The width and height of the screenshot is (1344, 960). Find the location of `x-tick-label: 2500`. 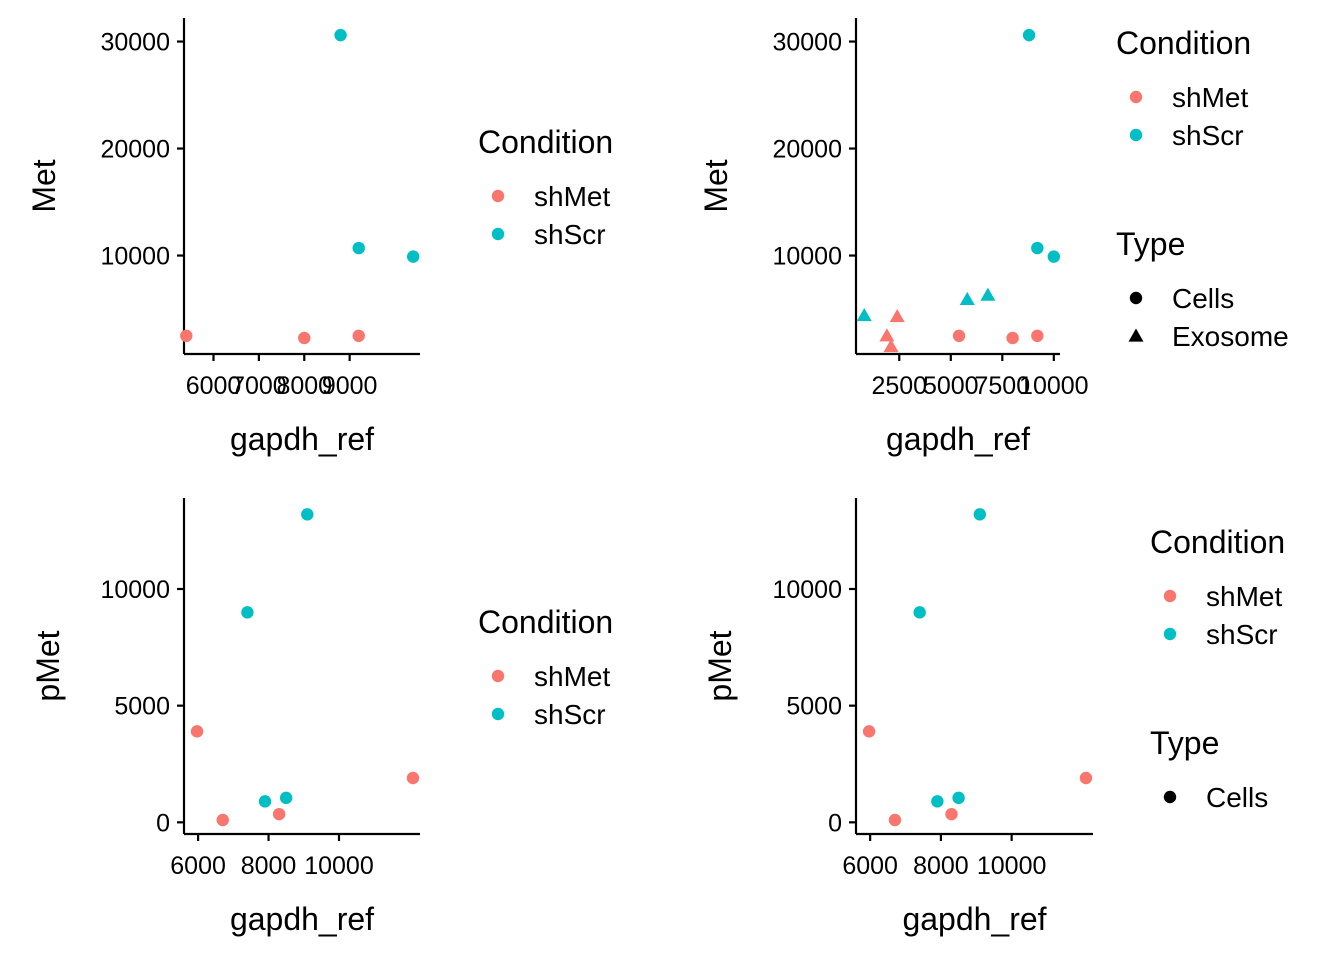

x-tick-label: 2500 is located at coordinates (899, 386).